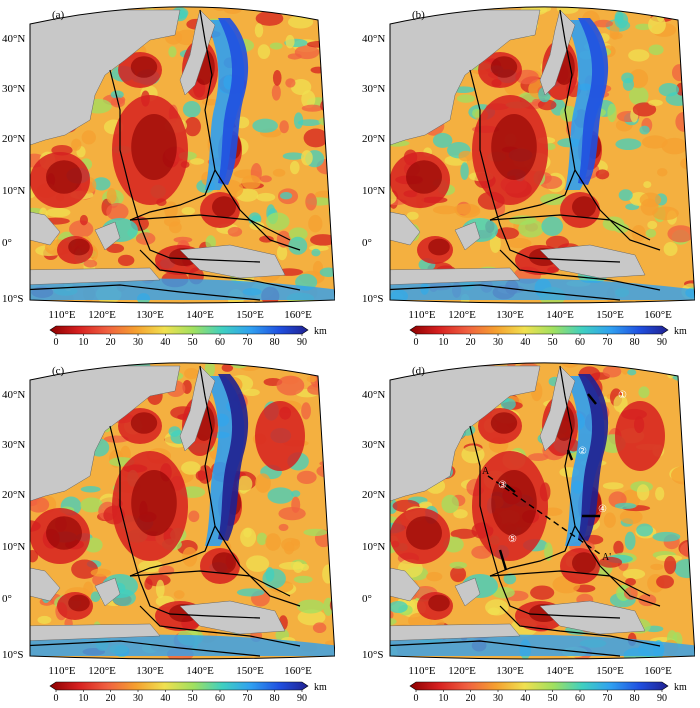 This screenshot has height=708, width=700. What do you see at coordinates (512, 539) in the screenshot?
I see `profile-marker-label: ⑤` at bounding box center [512, 539].